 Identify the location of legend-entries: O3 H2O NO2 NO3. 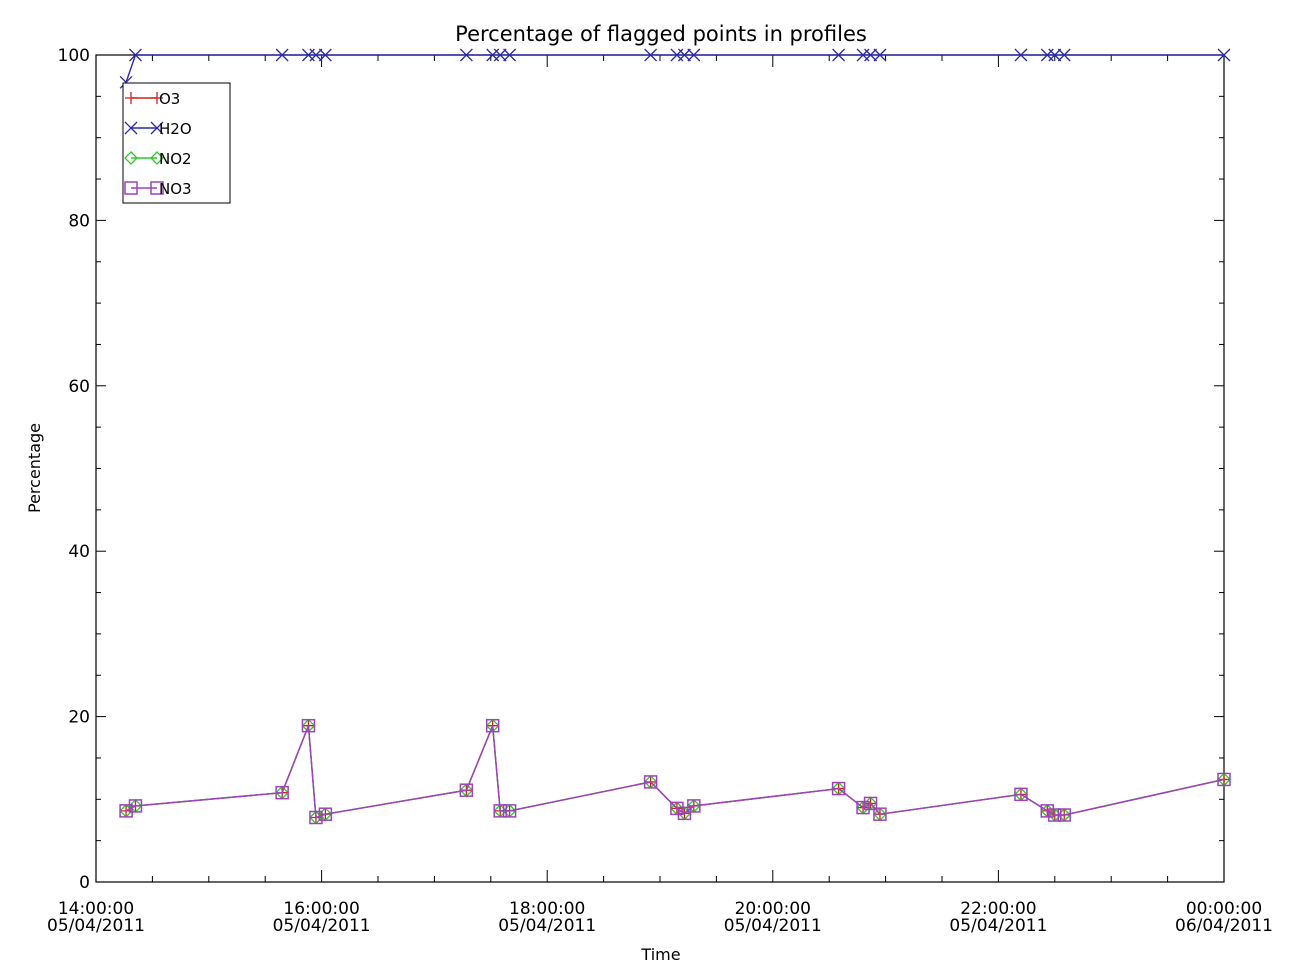
(158, 144).